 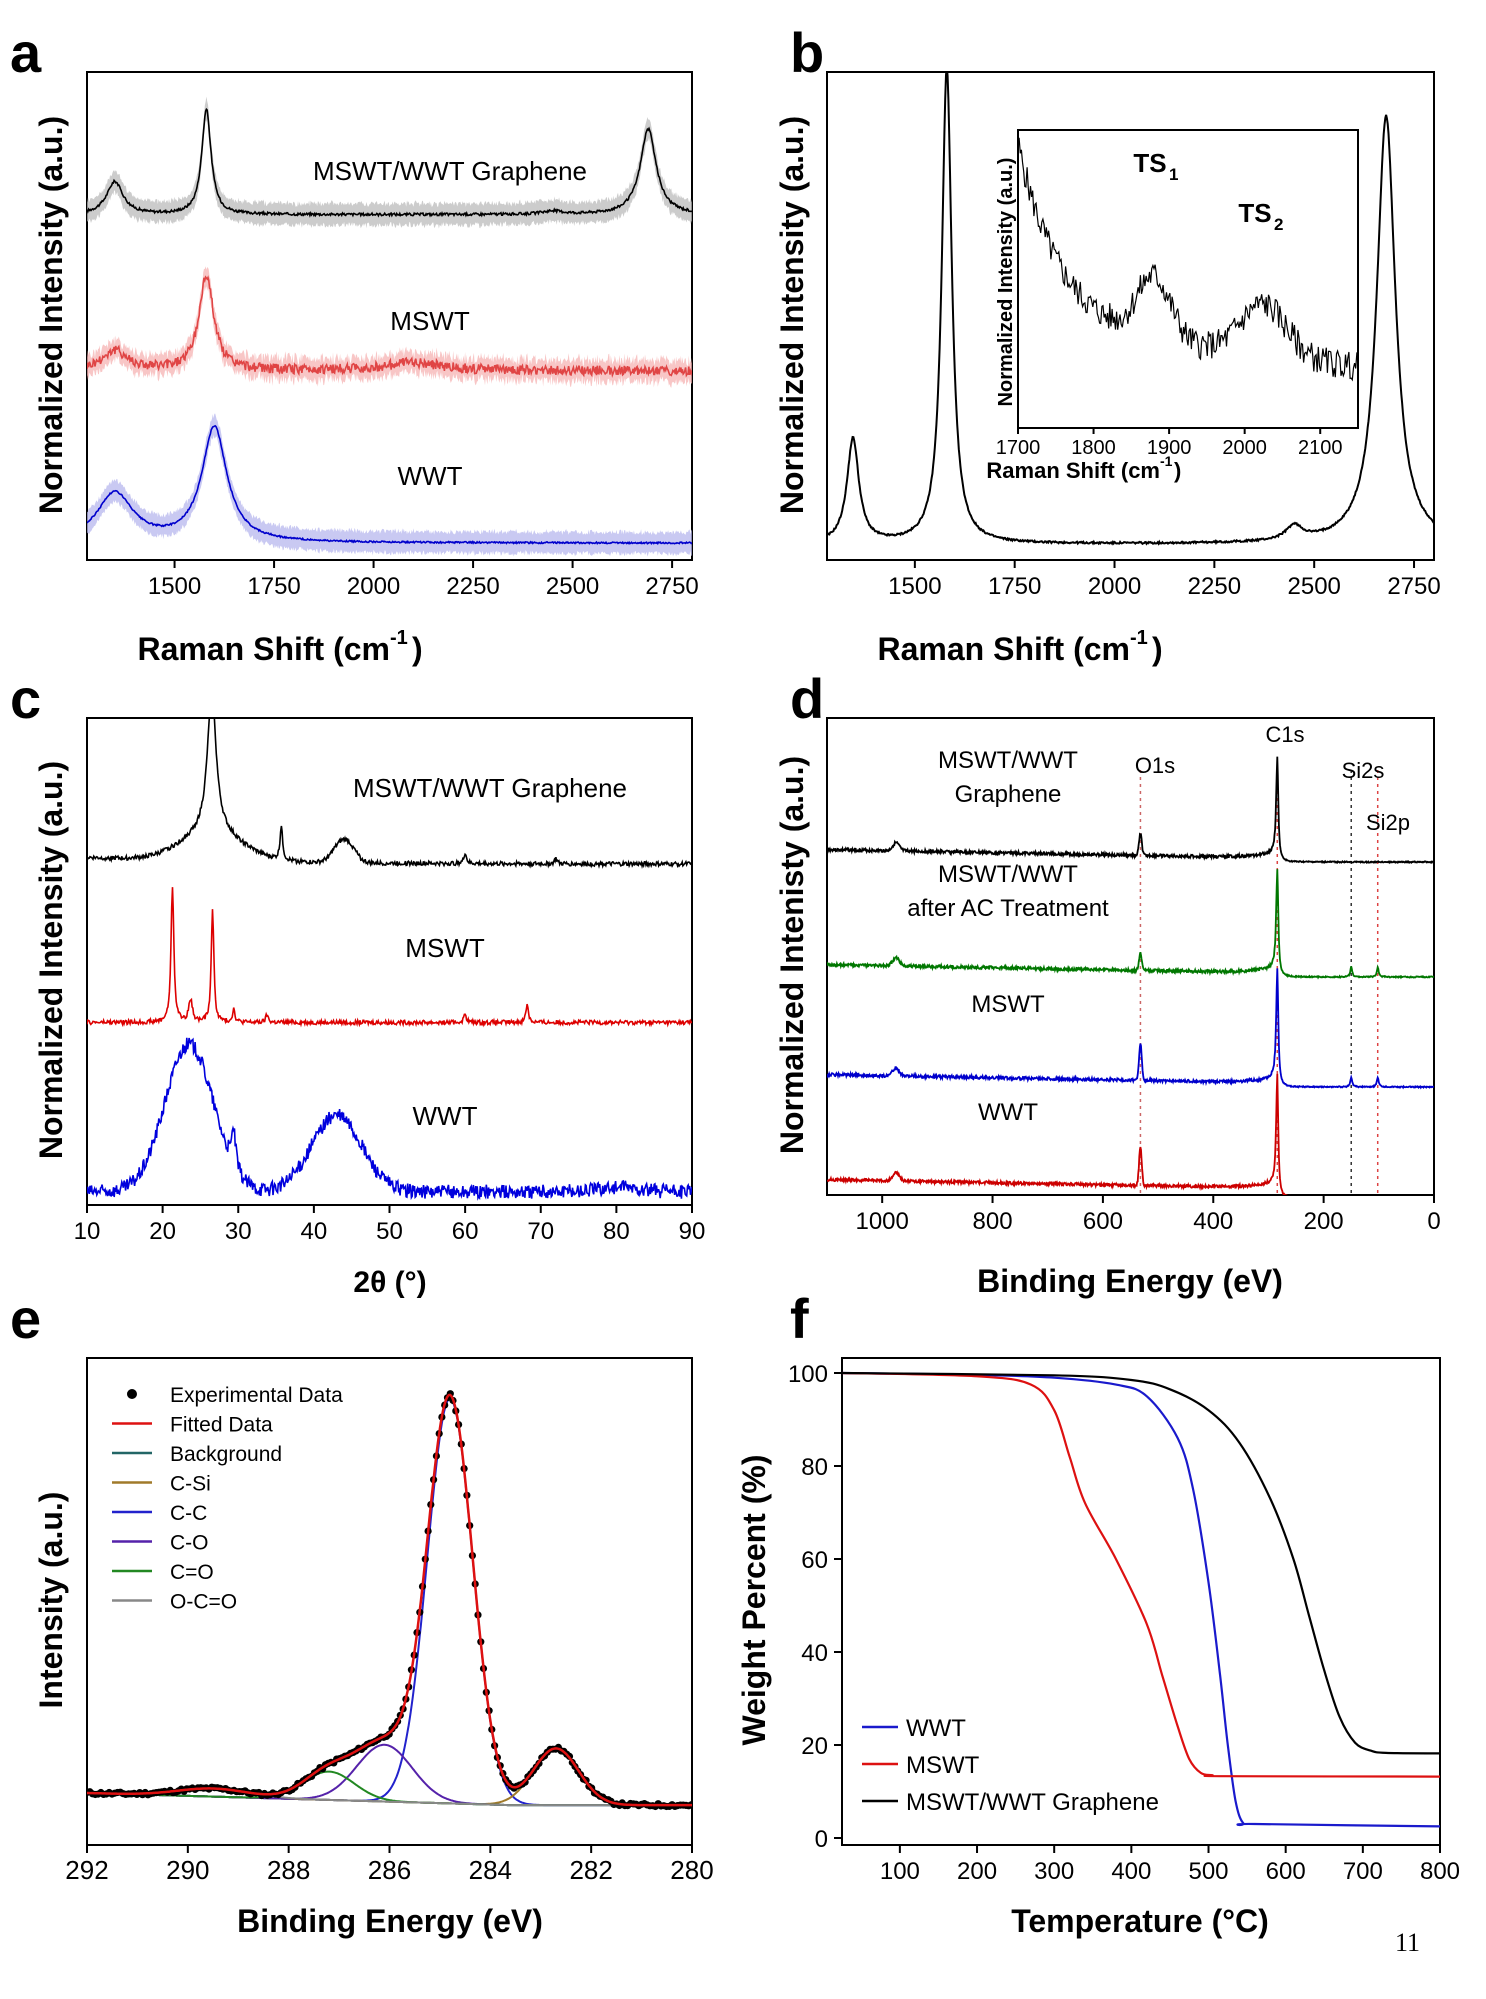 What do you see at coordinates (1004, 649) in the screenshot?
I see `panel-b-xlabel: Raman Shift (cm` at bounding box center [1004, 649].